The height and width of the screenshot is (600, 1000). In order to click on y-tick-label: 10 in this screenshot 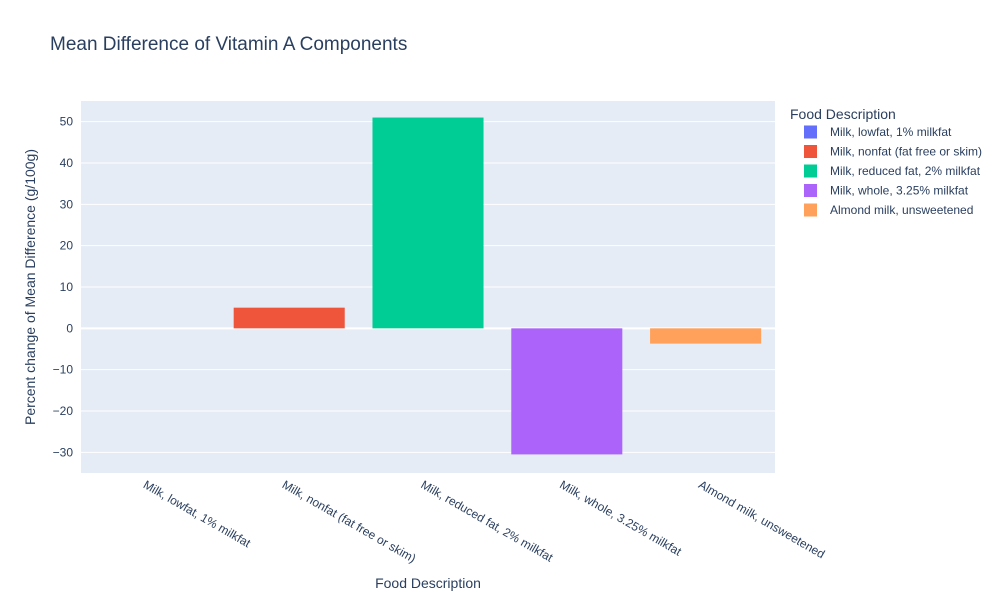, I will do `click(67, 287)`.